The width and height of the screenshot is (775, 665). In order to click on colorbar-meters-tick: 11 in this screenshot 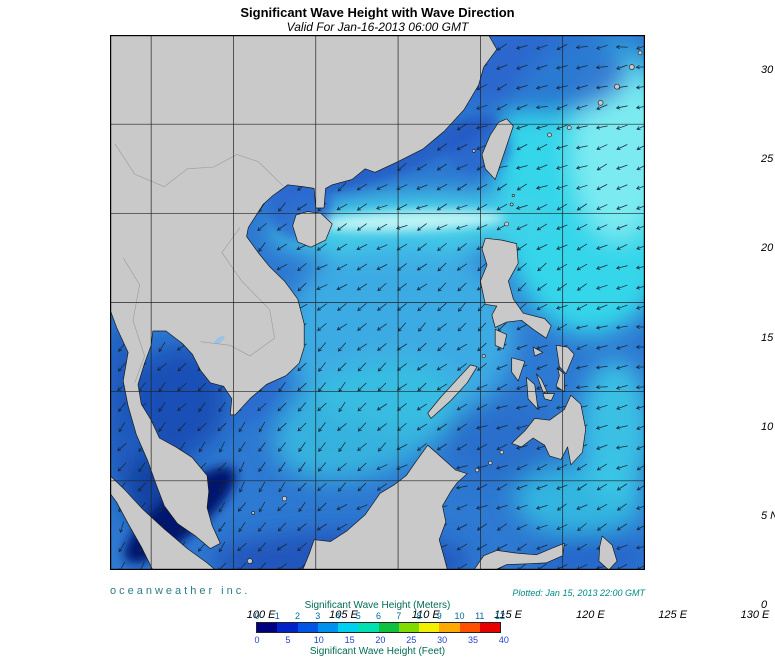, I will do `click(480, 616)`.